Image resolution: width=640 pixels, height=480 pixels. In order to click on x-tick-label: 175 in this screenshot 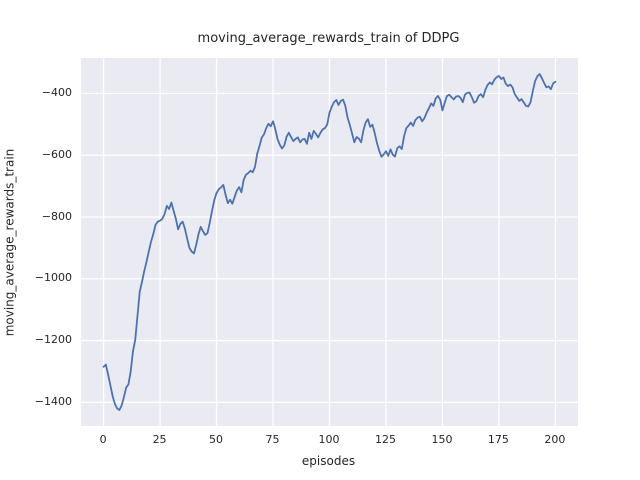, I will do `click(498, 439)`.